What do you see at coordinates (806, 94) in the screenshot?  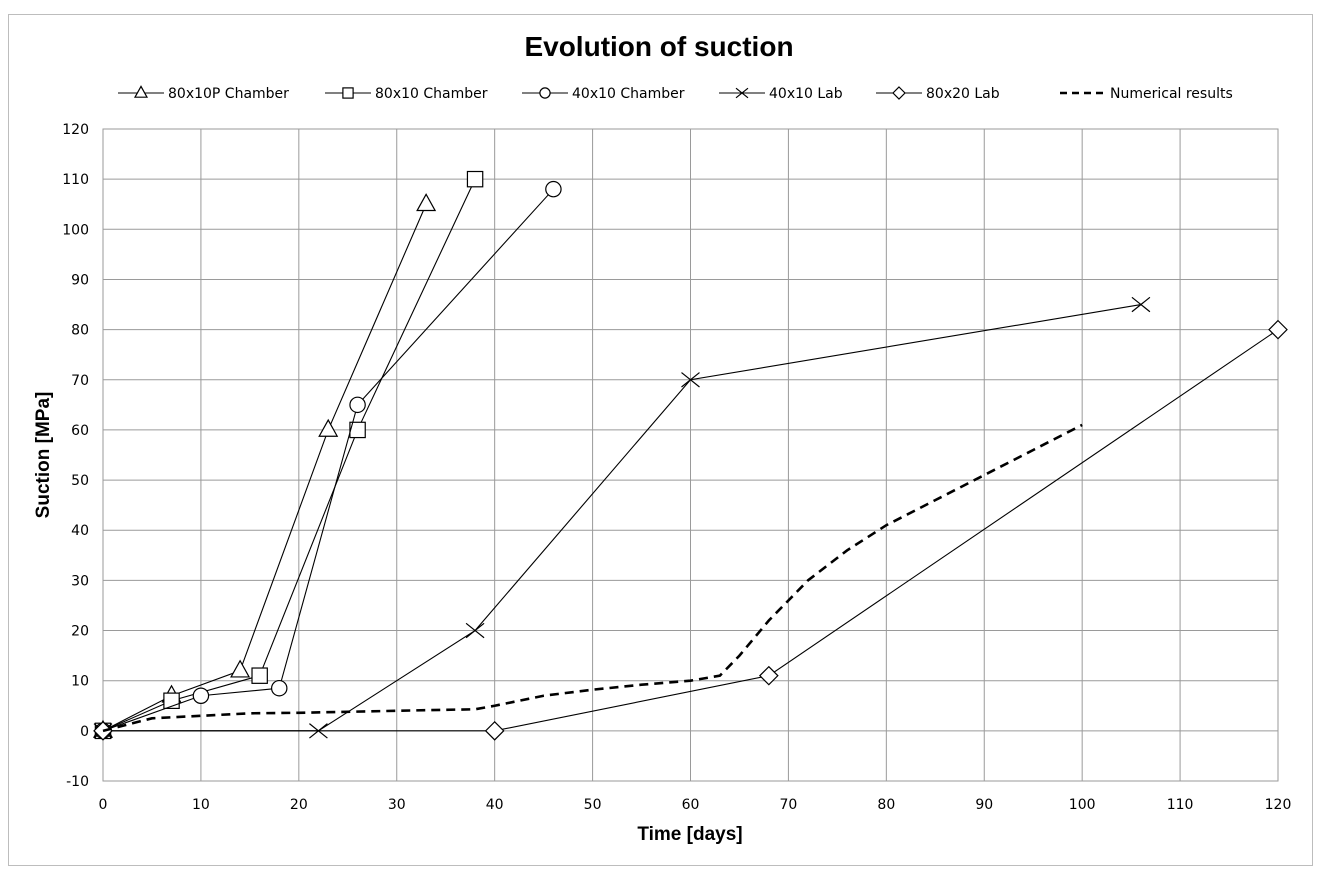 I see `legend-label: 40x10 Lab` at bounding box center [806, 94].